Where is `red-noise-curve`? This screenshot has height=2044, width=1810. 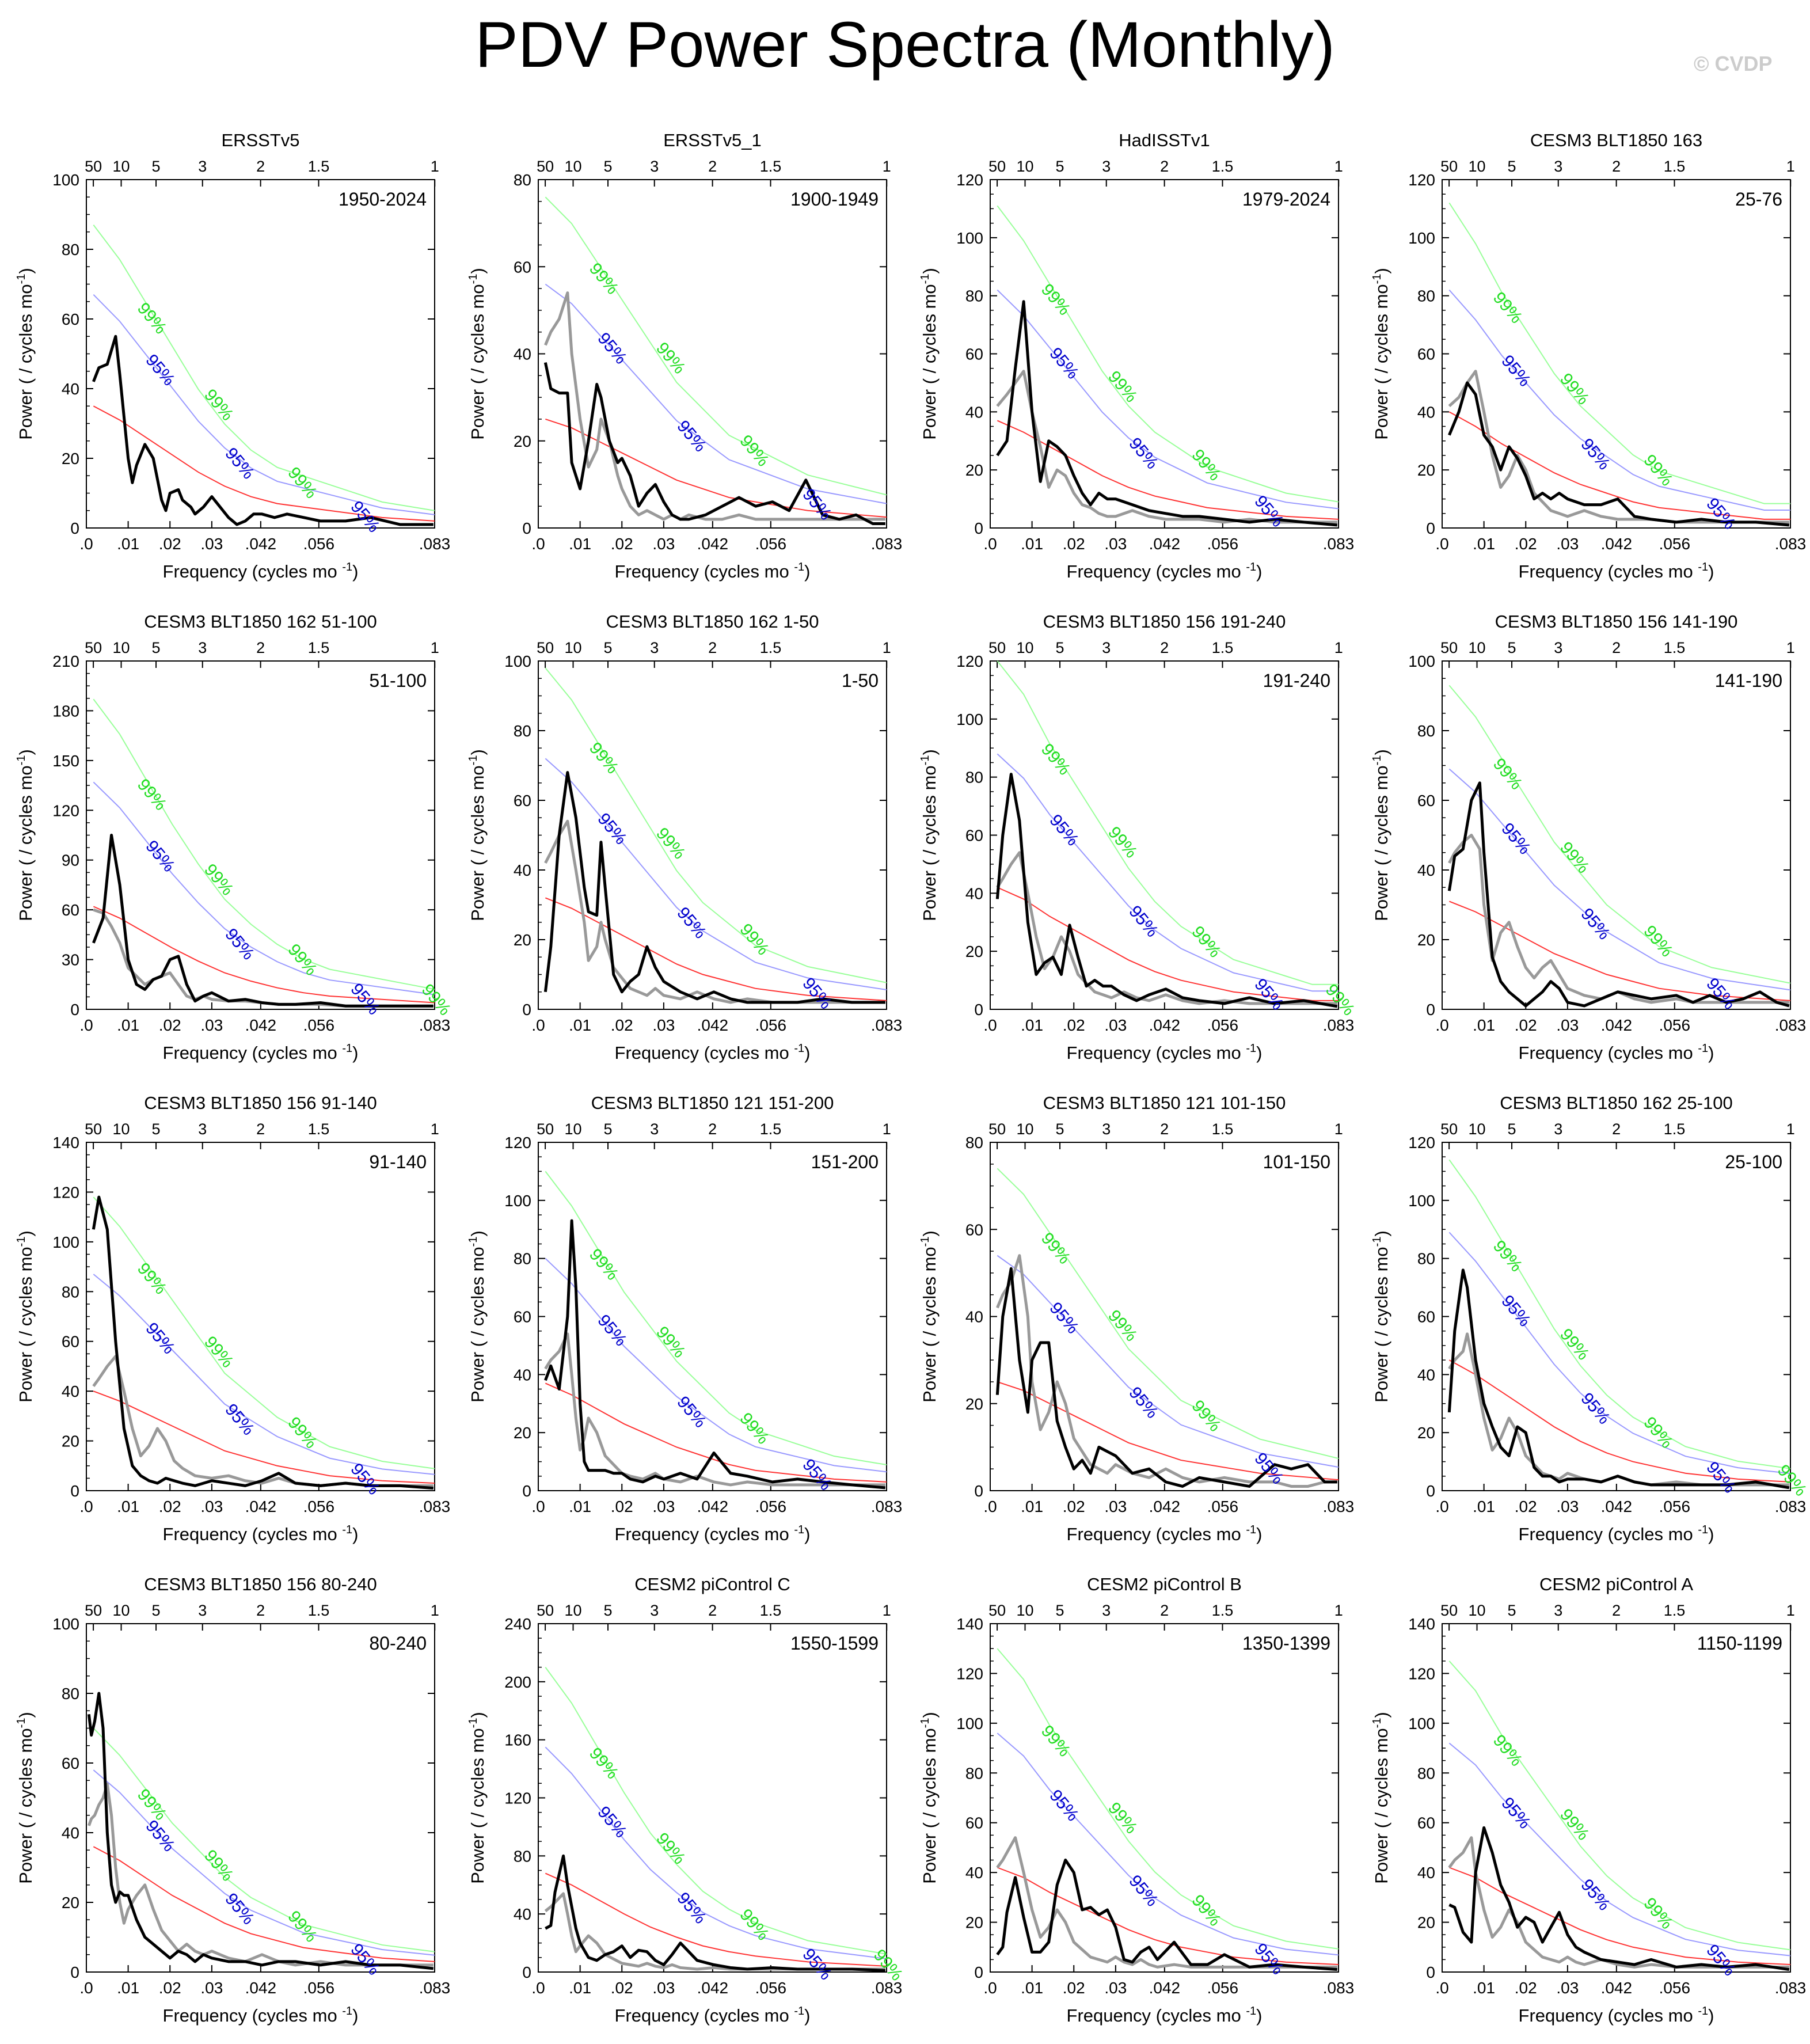 red-noise-curve is located at coordinates (1619, 465).